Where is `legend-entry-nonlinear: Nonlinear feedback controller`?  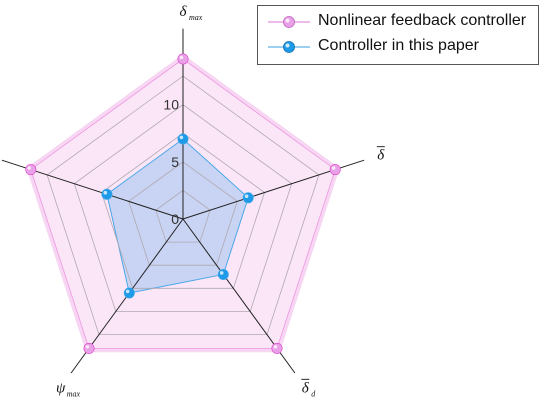 legend-entry-nonlinear: Nonlinear feedback controller is located at coordinates (398, 22).